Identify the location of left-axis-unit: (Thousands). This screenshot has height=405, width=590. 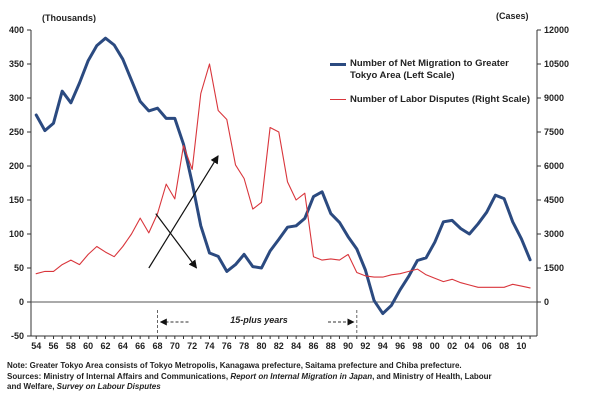
(69, 18).